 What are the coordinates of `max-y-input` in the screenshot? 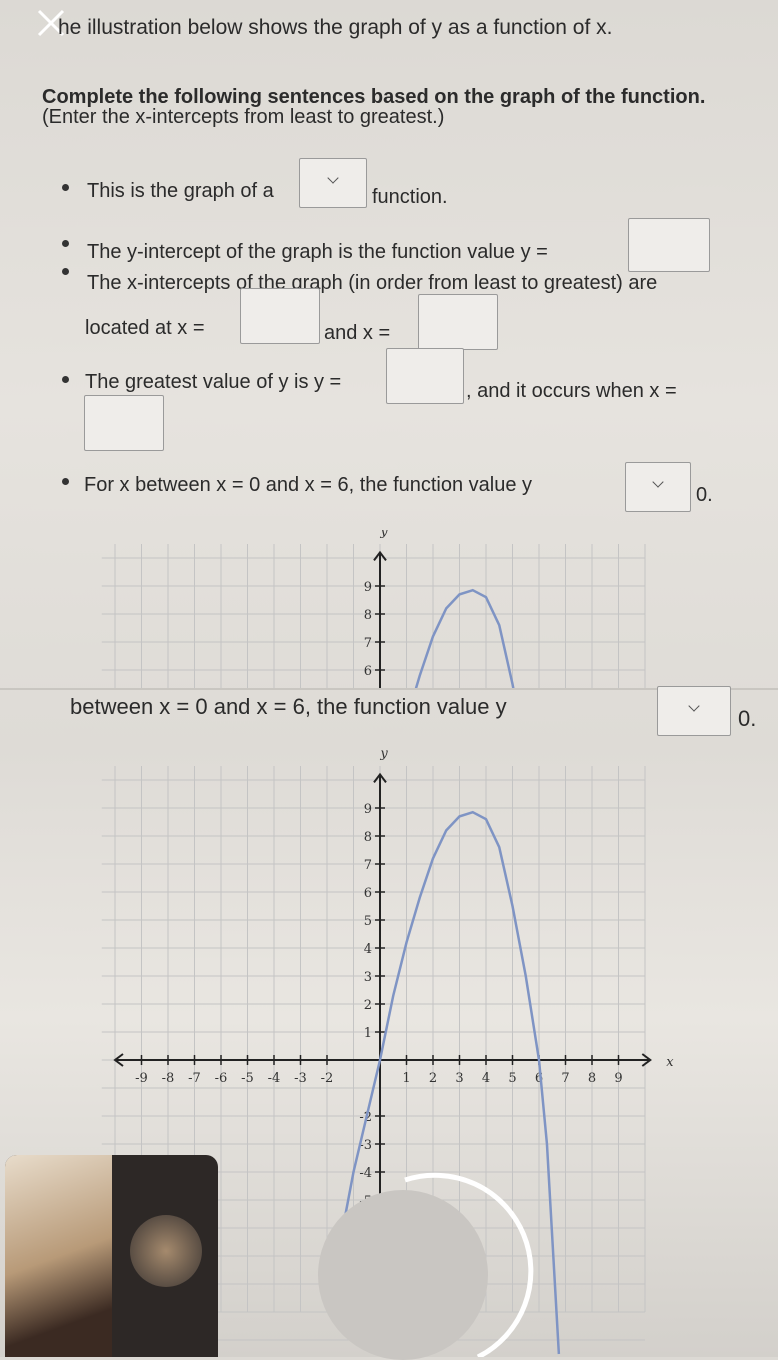 It's located at (425, 376).